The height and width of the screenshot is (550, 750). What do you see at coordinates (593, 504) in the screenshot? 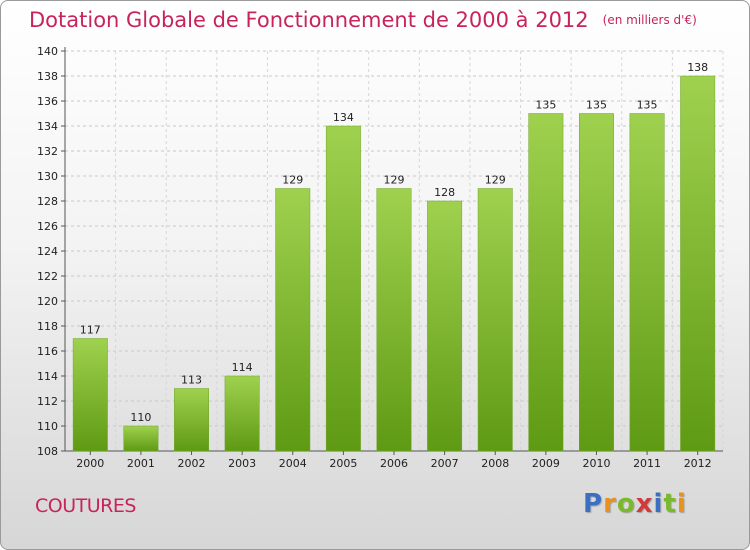
I see `logo-letter: P` at bounding box center [593, 504].